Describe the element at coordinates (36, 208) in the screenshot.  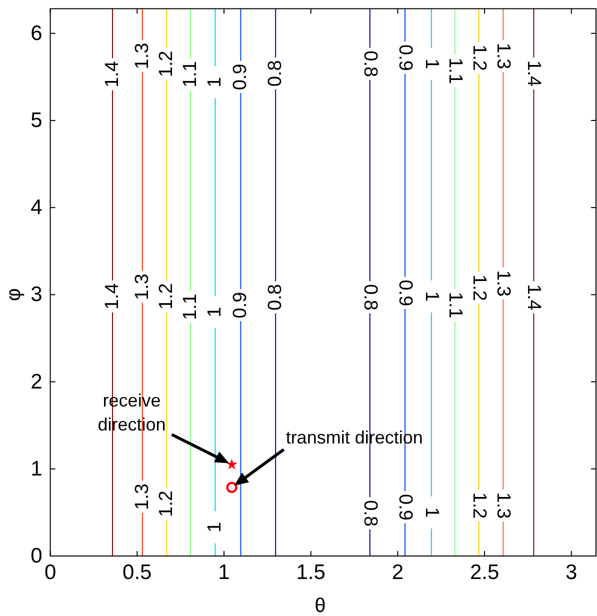
I see `y-tick-label: 4` at that location.